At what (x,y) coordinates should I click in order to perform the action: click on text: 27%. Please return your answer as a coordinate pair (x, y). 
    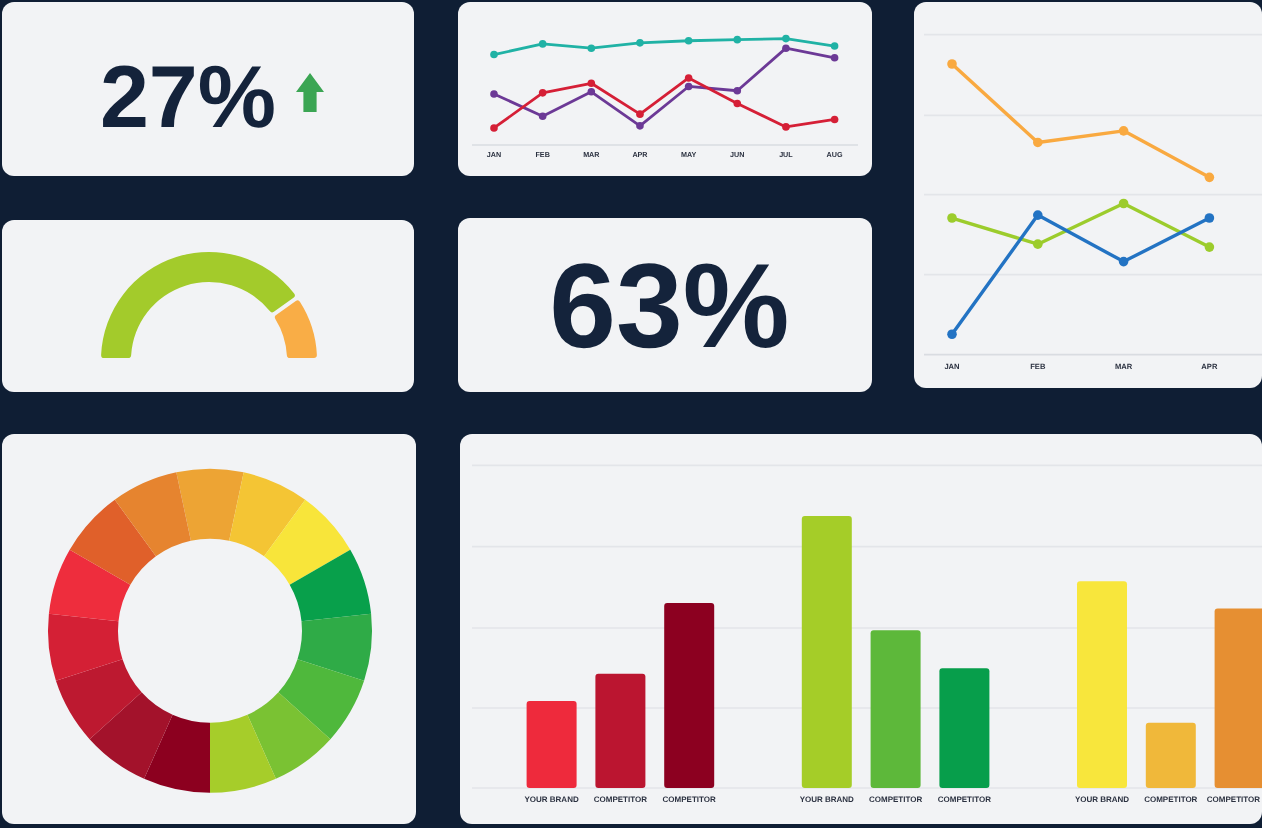
    Looking at the image, I should click on (188, 98).